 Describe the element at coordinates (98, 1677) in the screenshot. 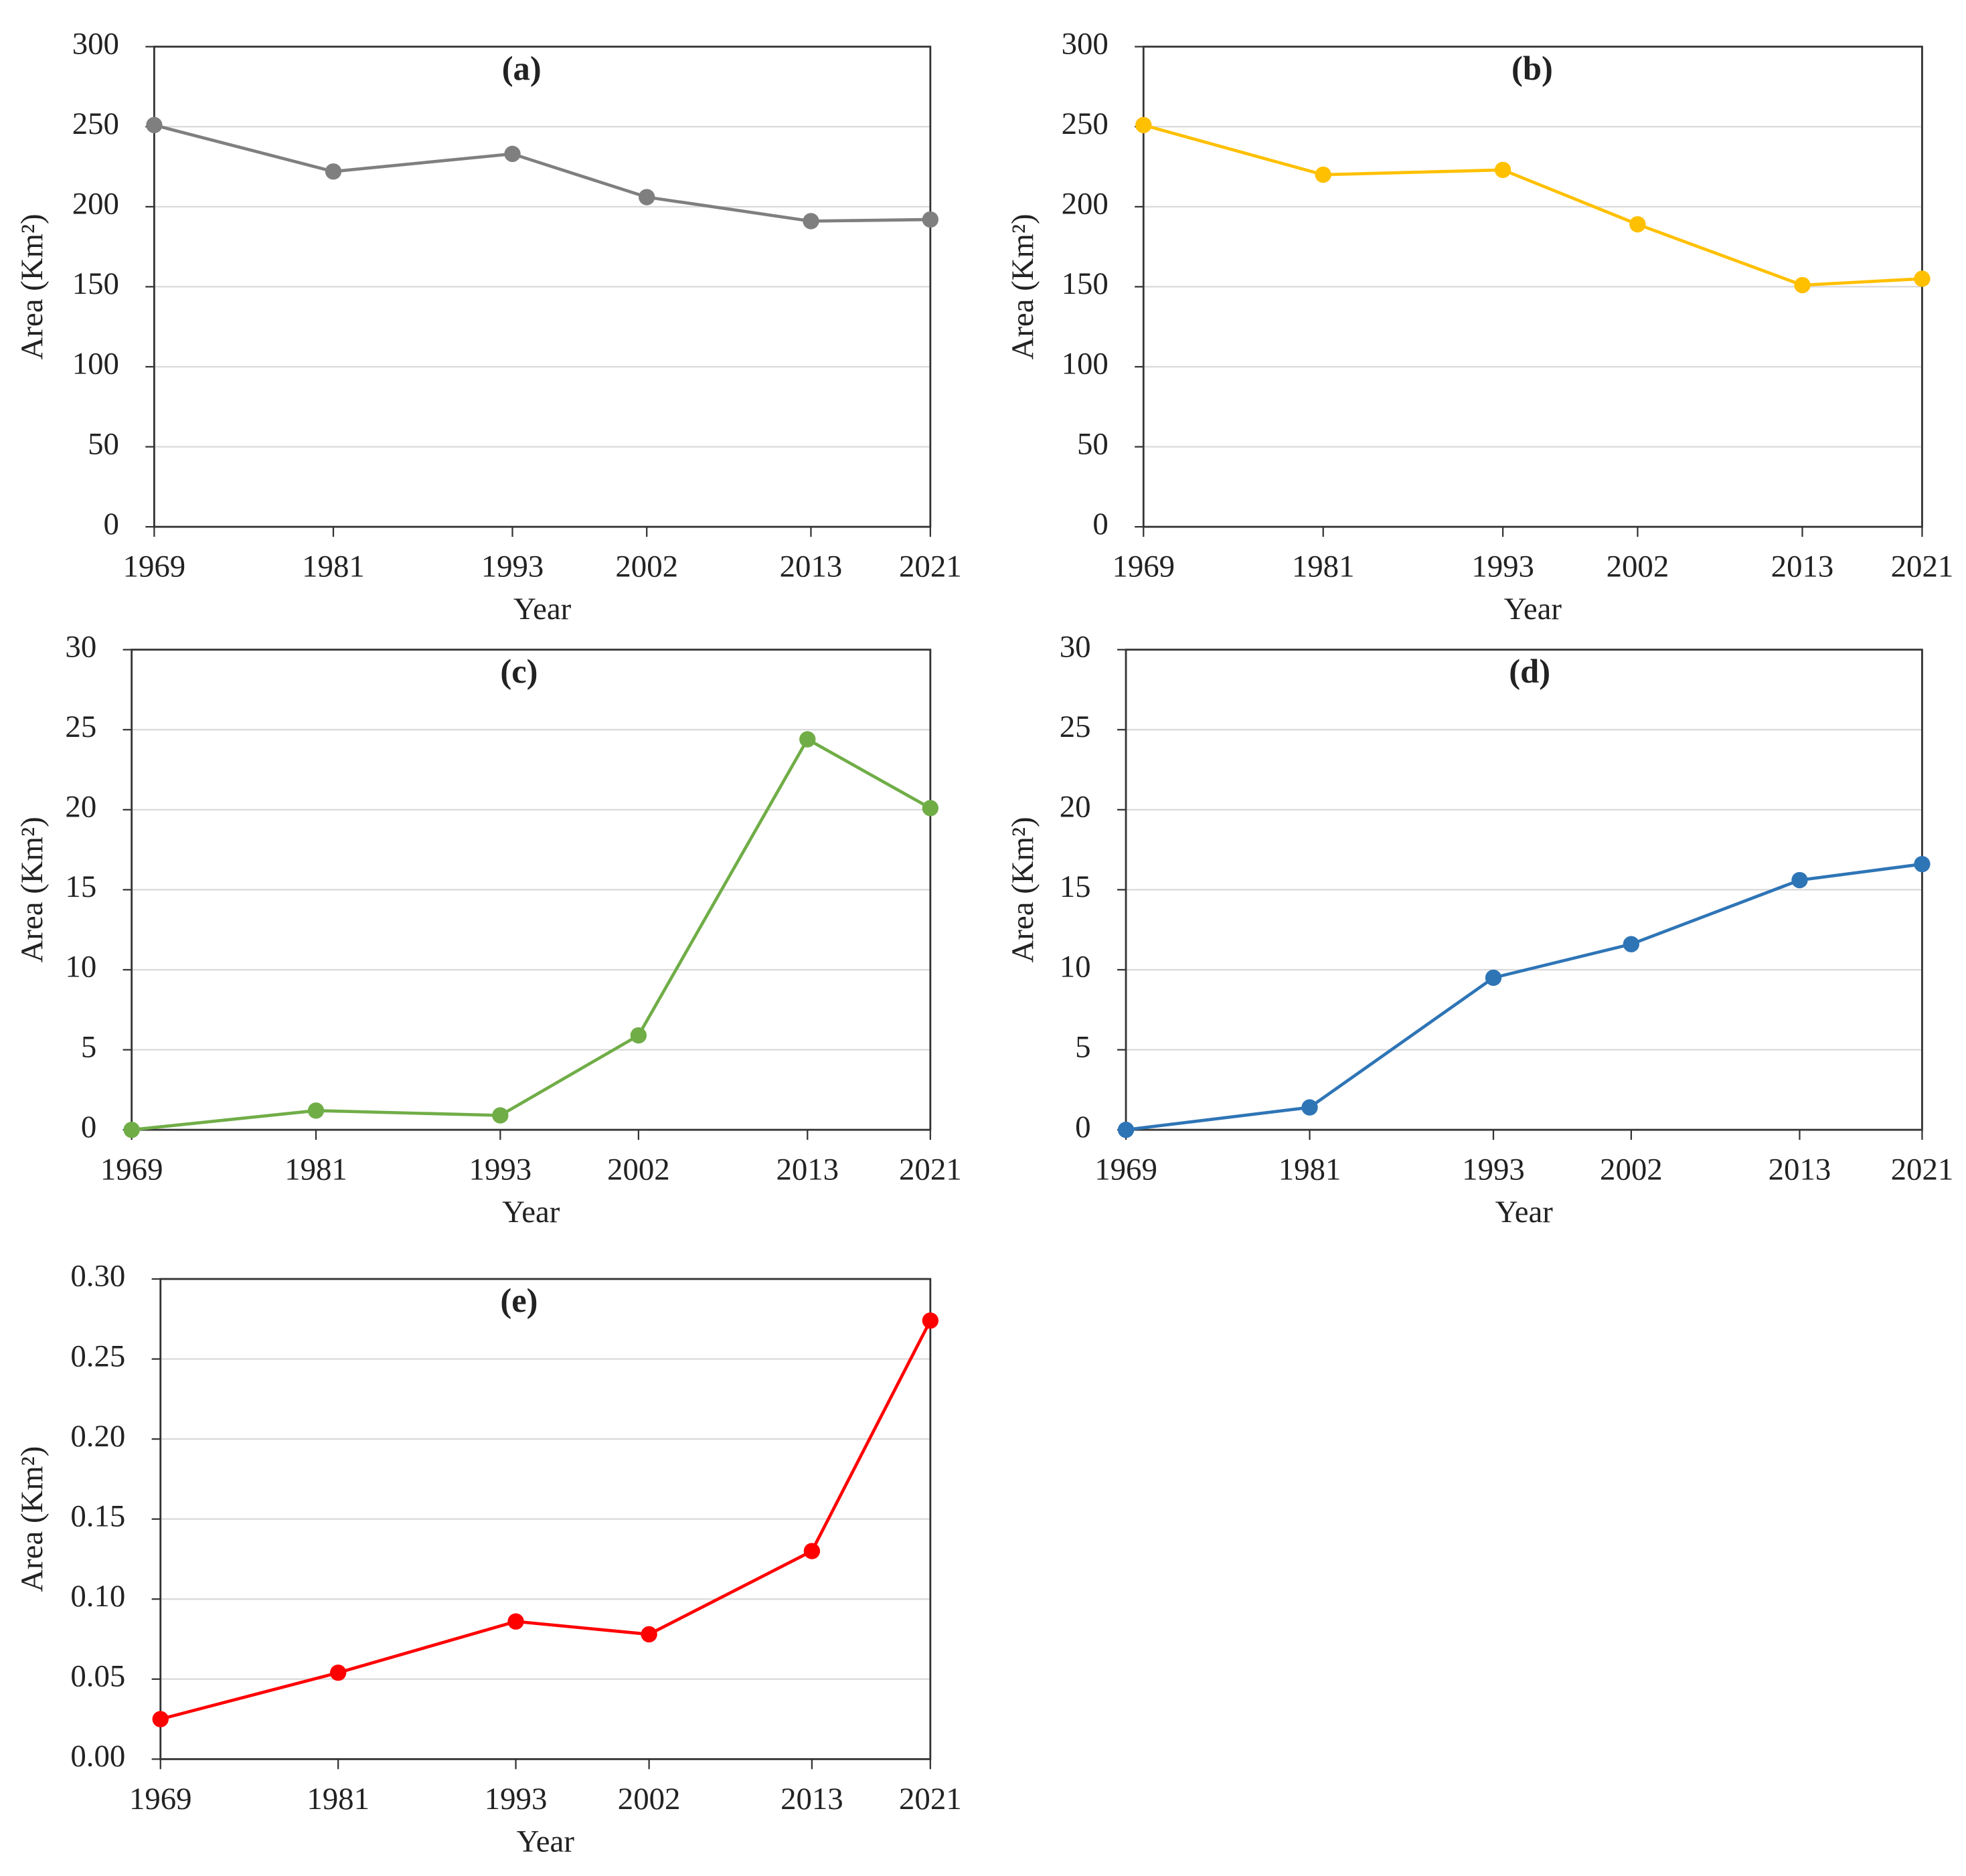

I see `y-tick-label: 0.05` at that location.